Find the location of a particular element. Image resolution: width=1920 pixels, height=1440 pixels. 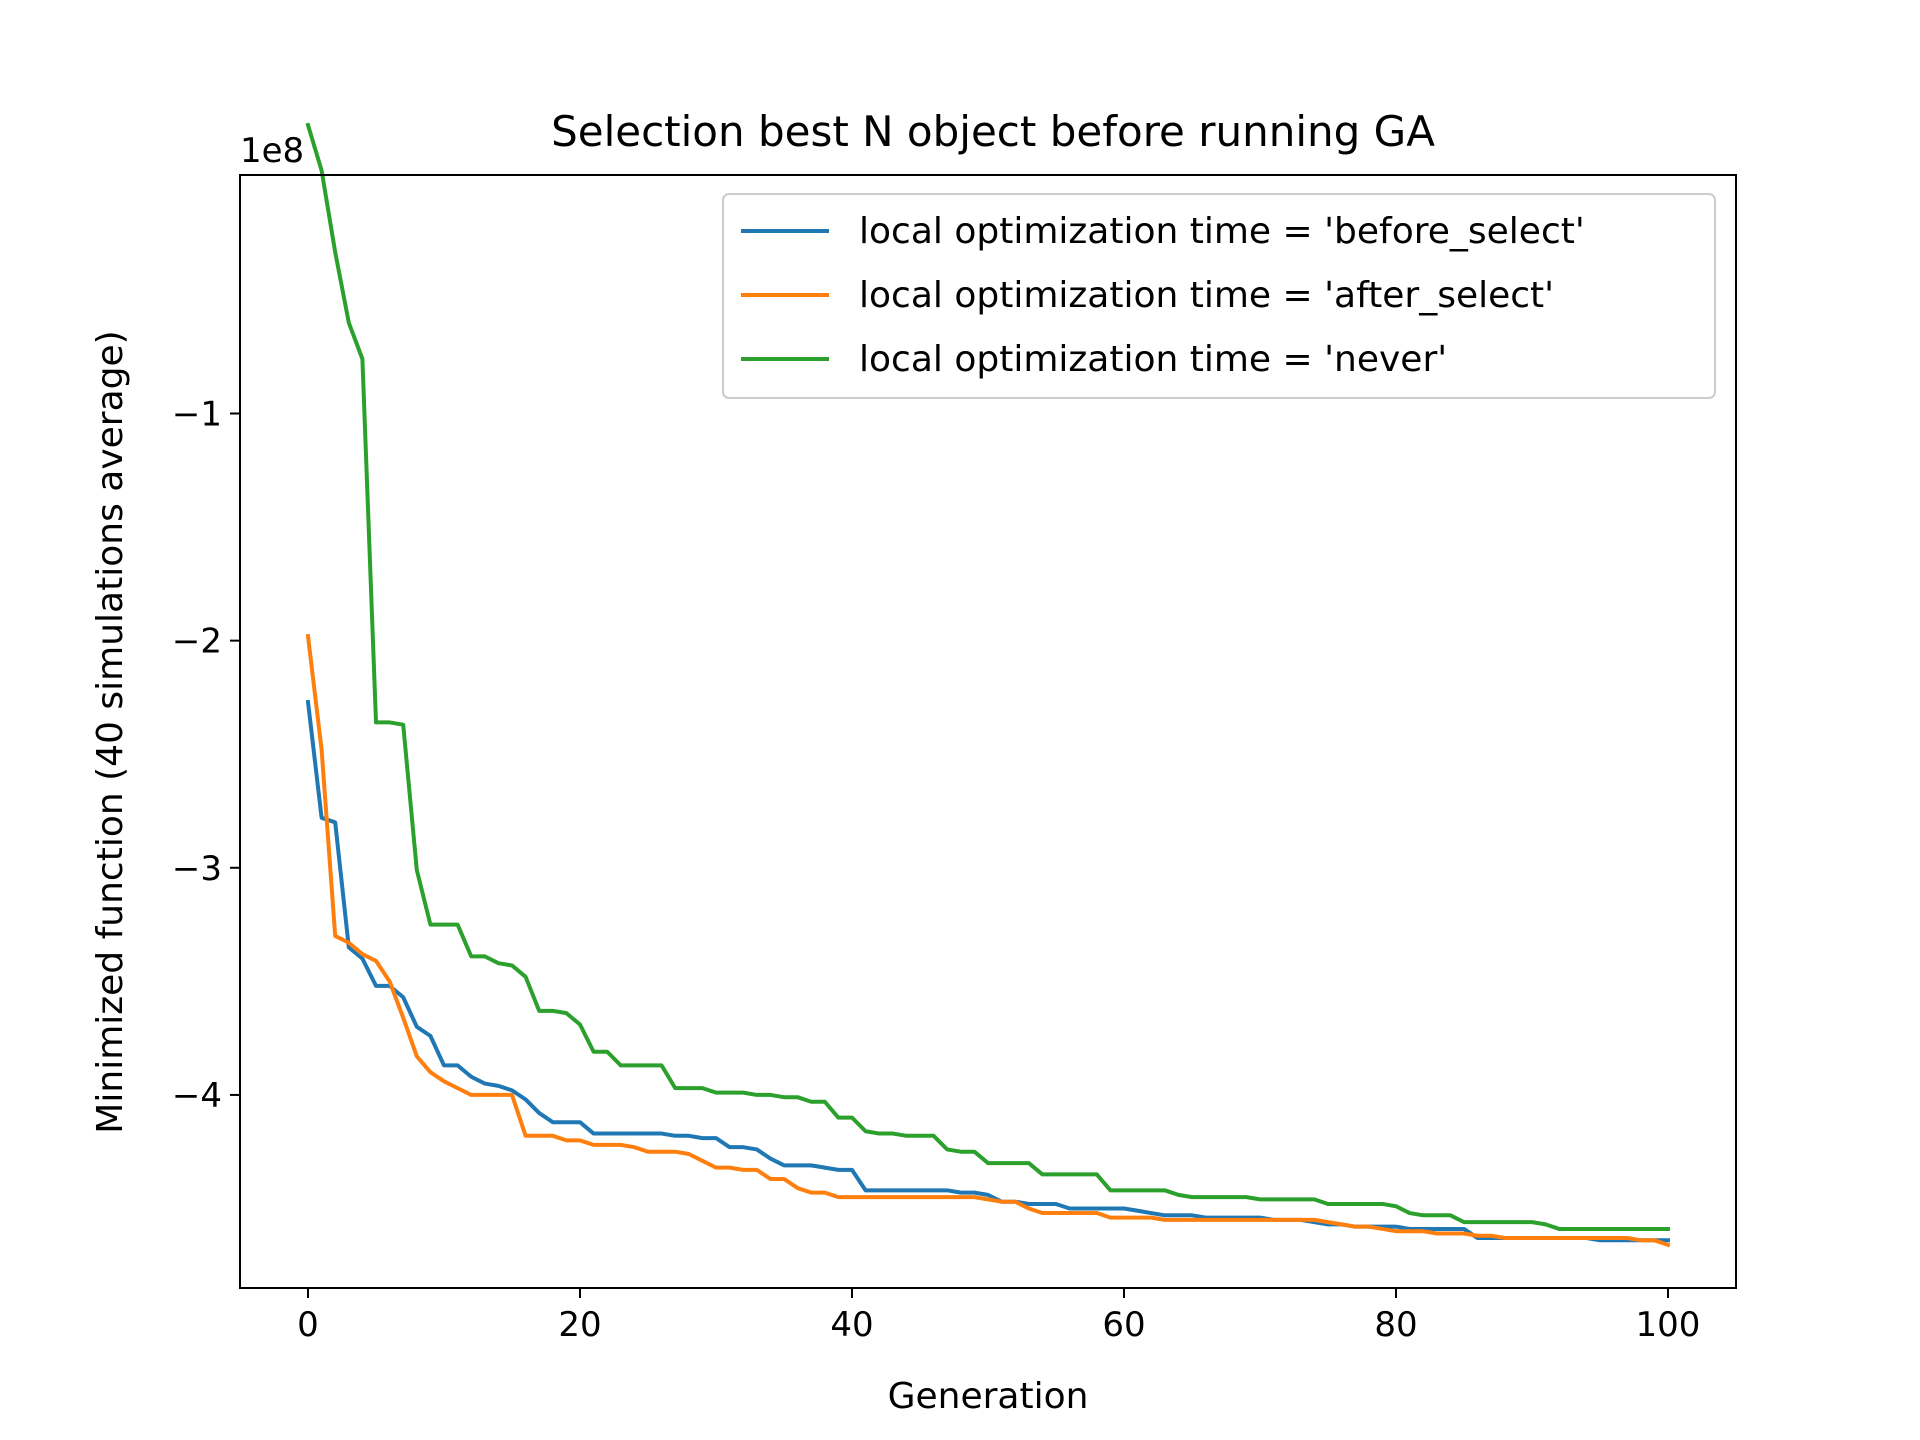

legend-label-2: local optimization time = 'never' is located at coordinates (1153, 359).